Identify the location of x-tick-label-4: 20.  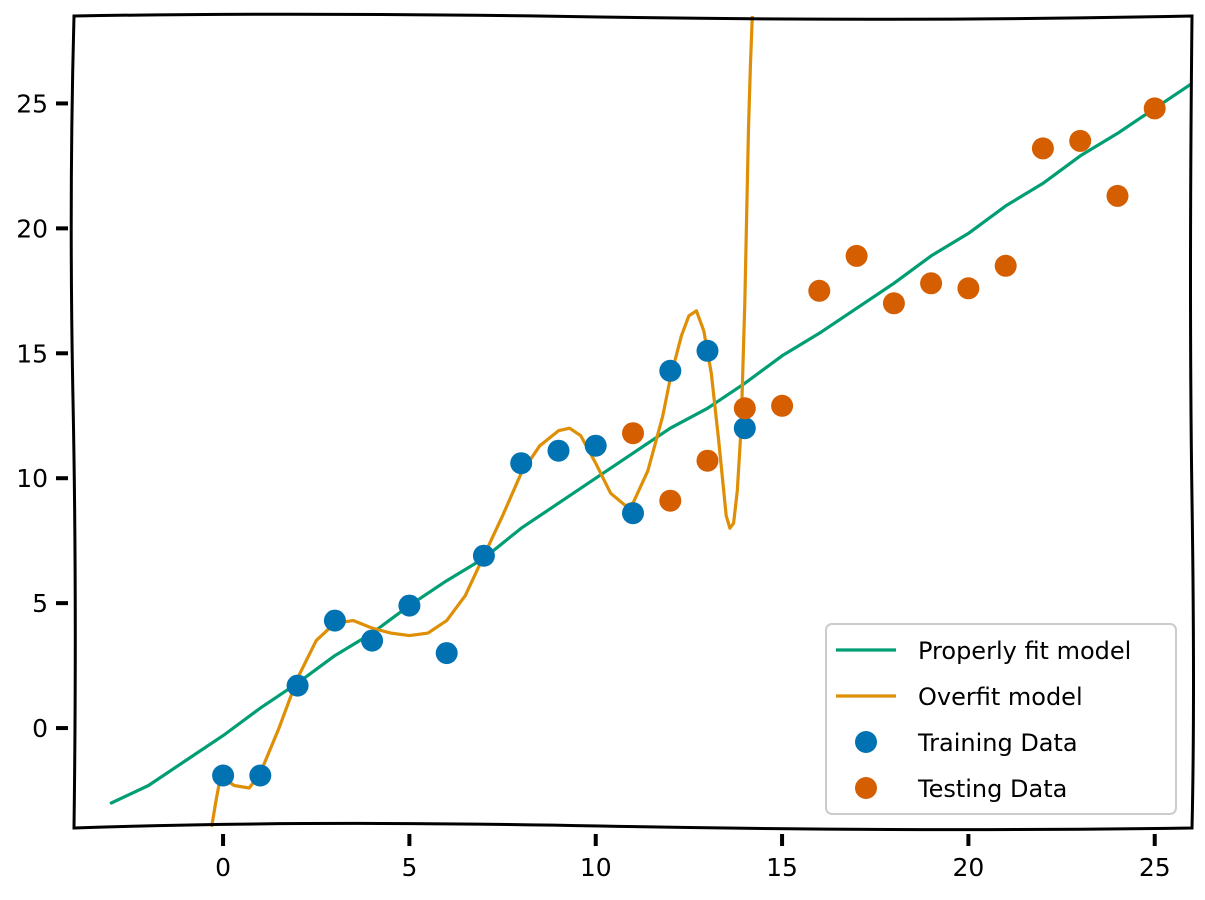
(968, 867).